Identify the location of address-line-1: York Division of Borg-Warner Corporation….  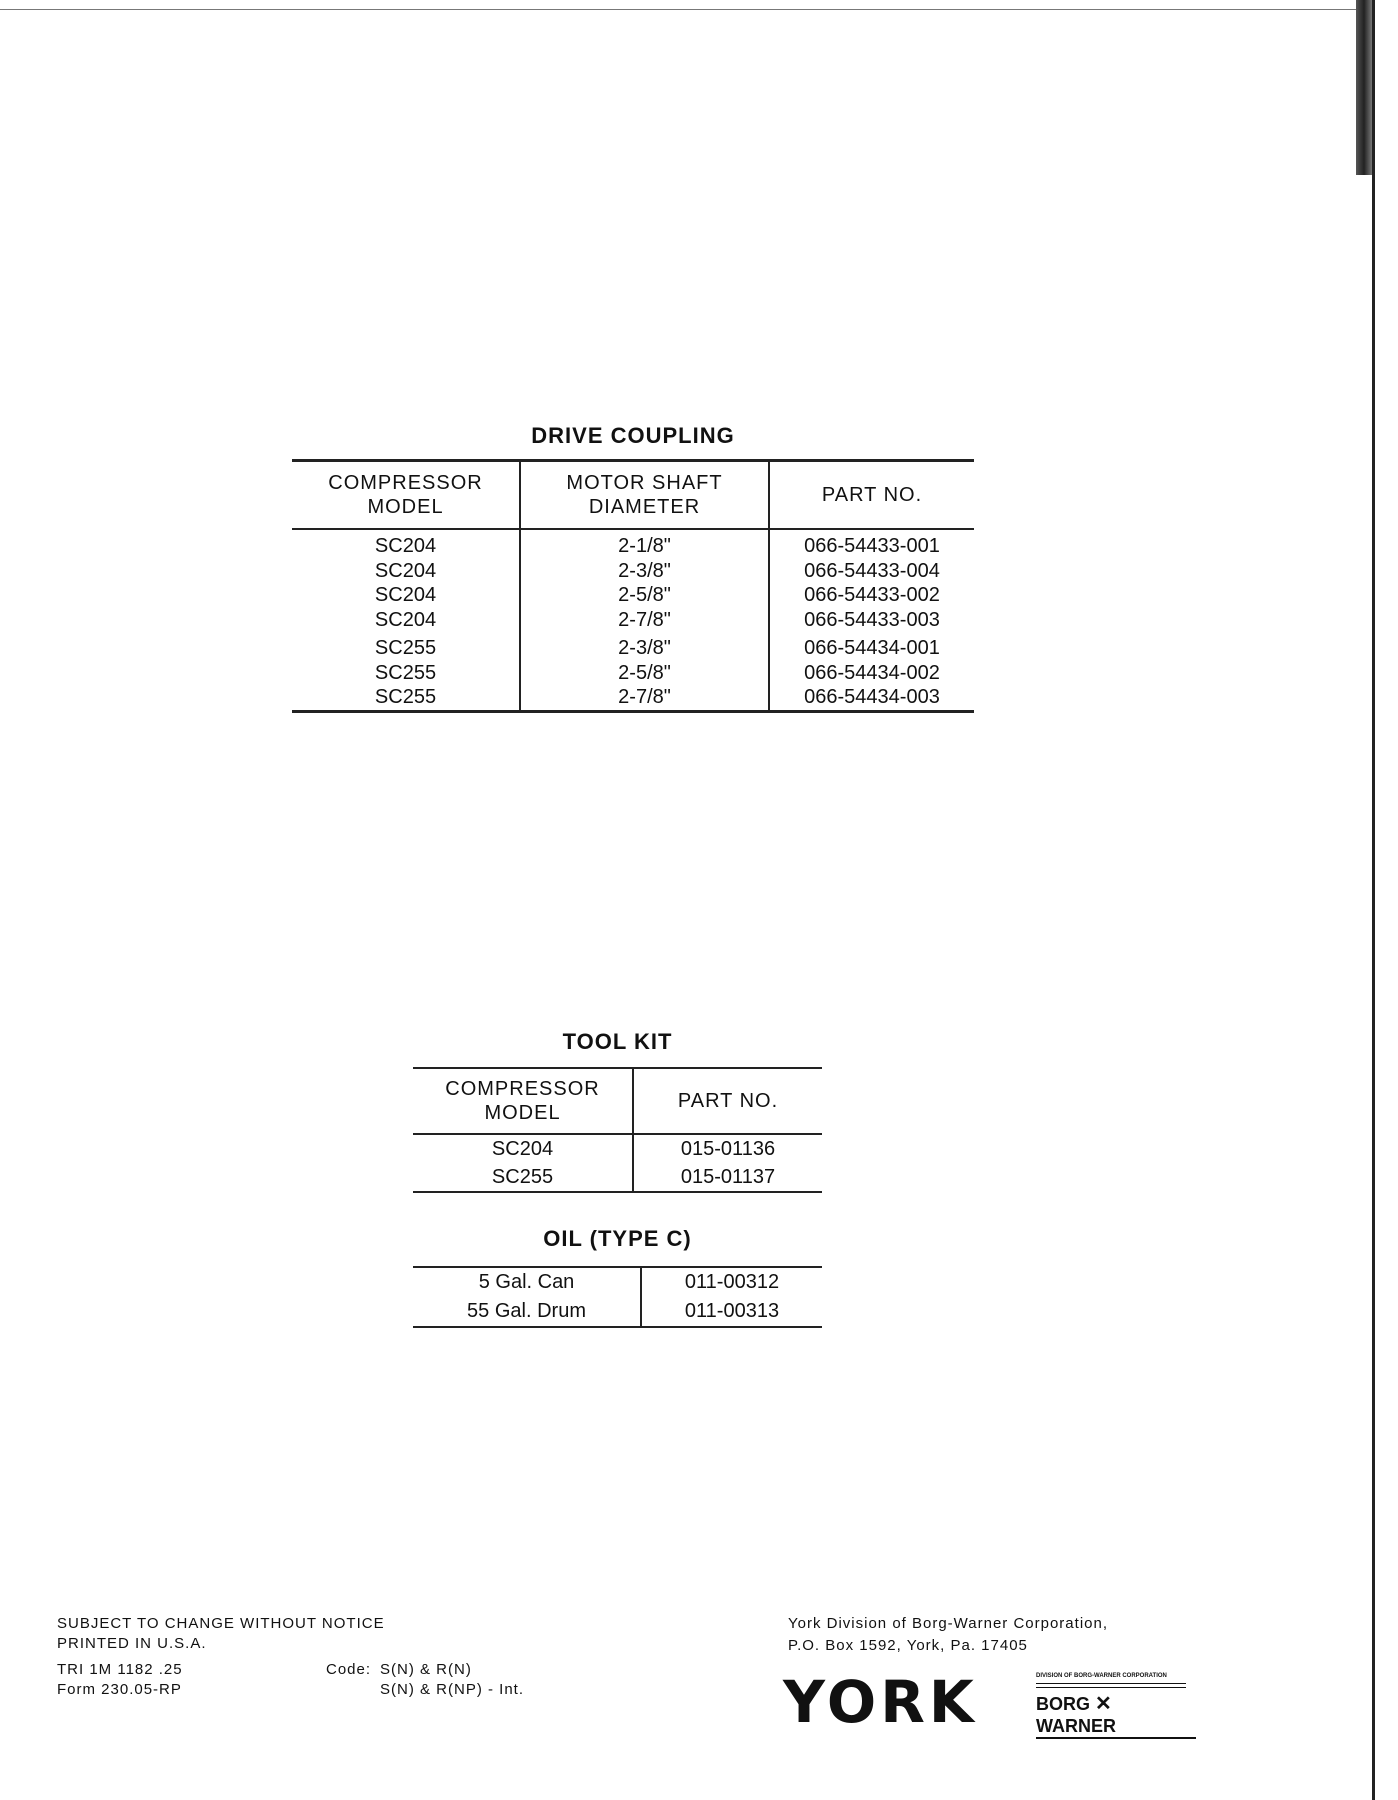
(948, 1623).